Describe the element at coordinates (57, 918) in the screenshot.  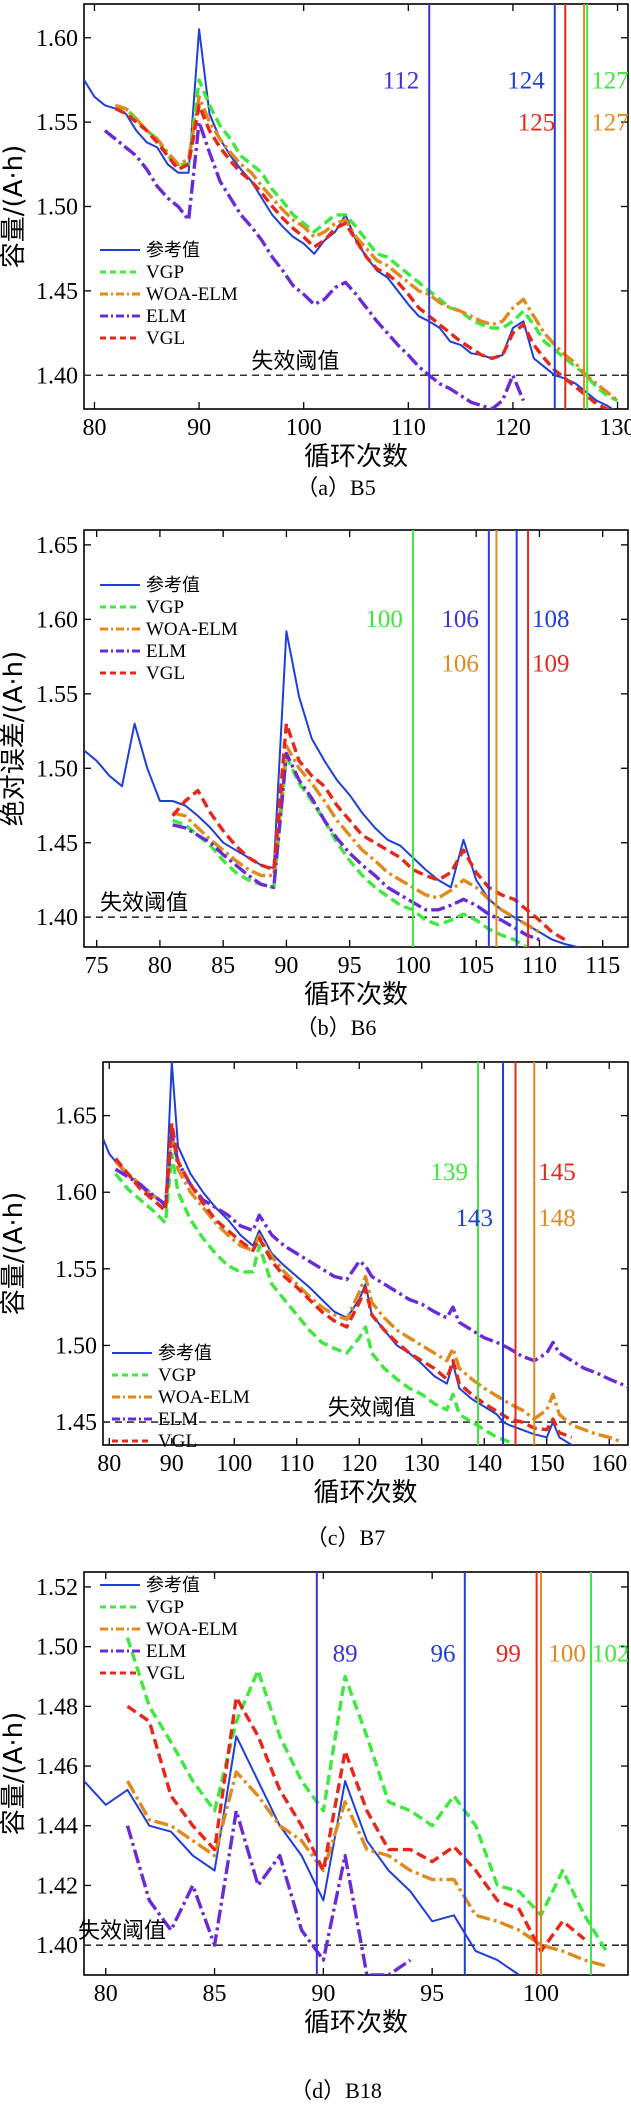
I see `y-tick-label: 1.40` at that location.